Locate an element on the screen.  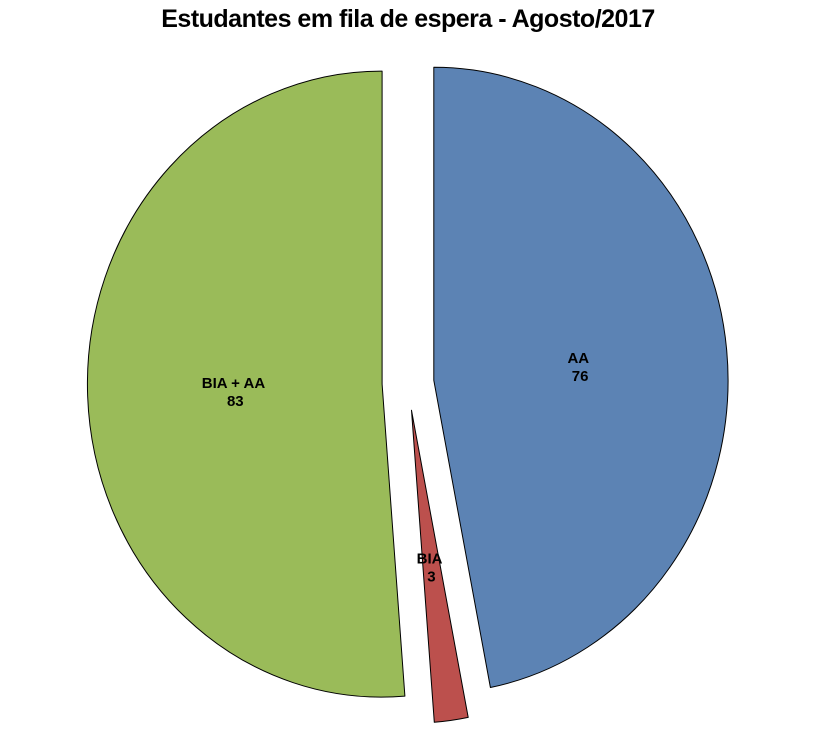
pie-label-aa: AA 76 is located at coordinates (579, 367).